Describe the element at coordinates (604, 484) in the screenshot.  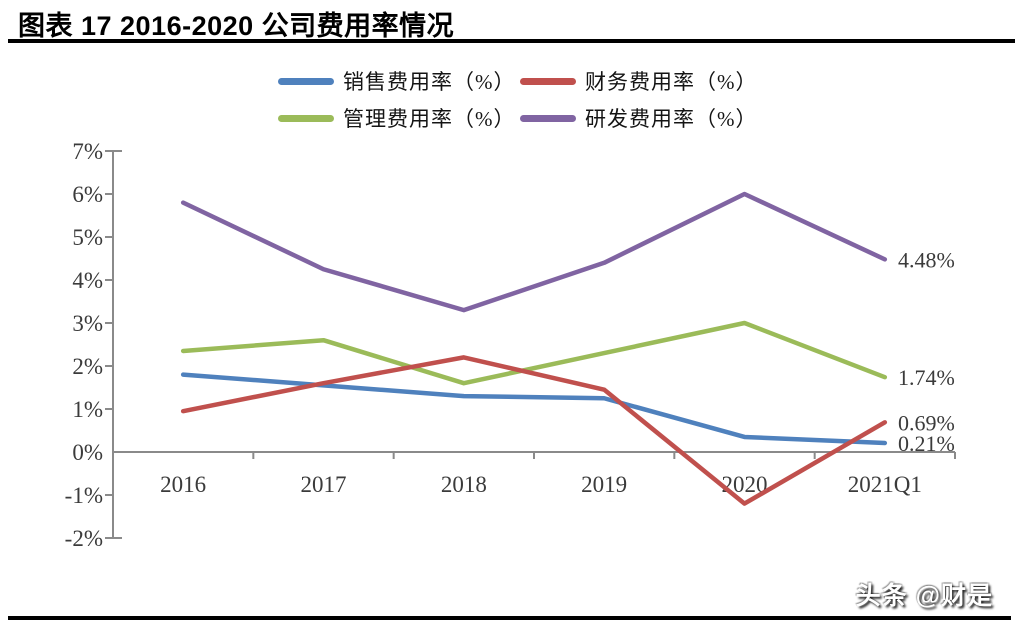
I see `x-tick-label: 2019` at that location.